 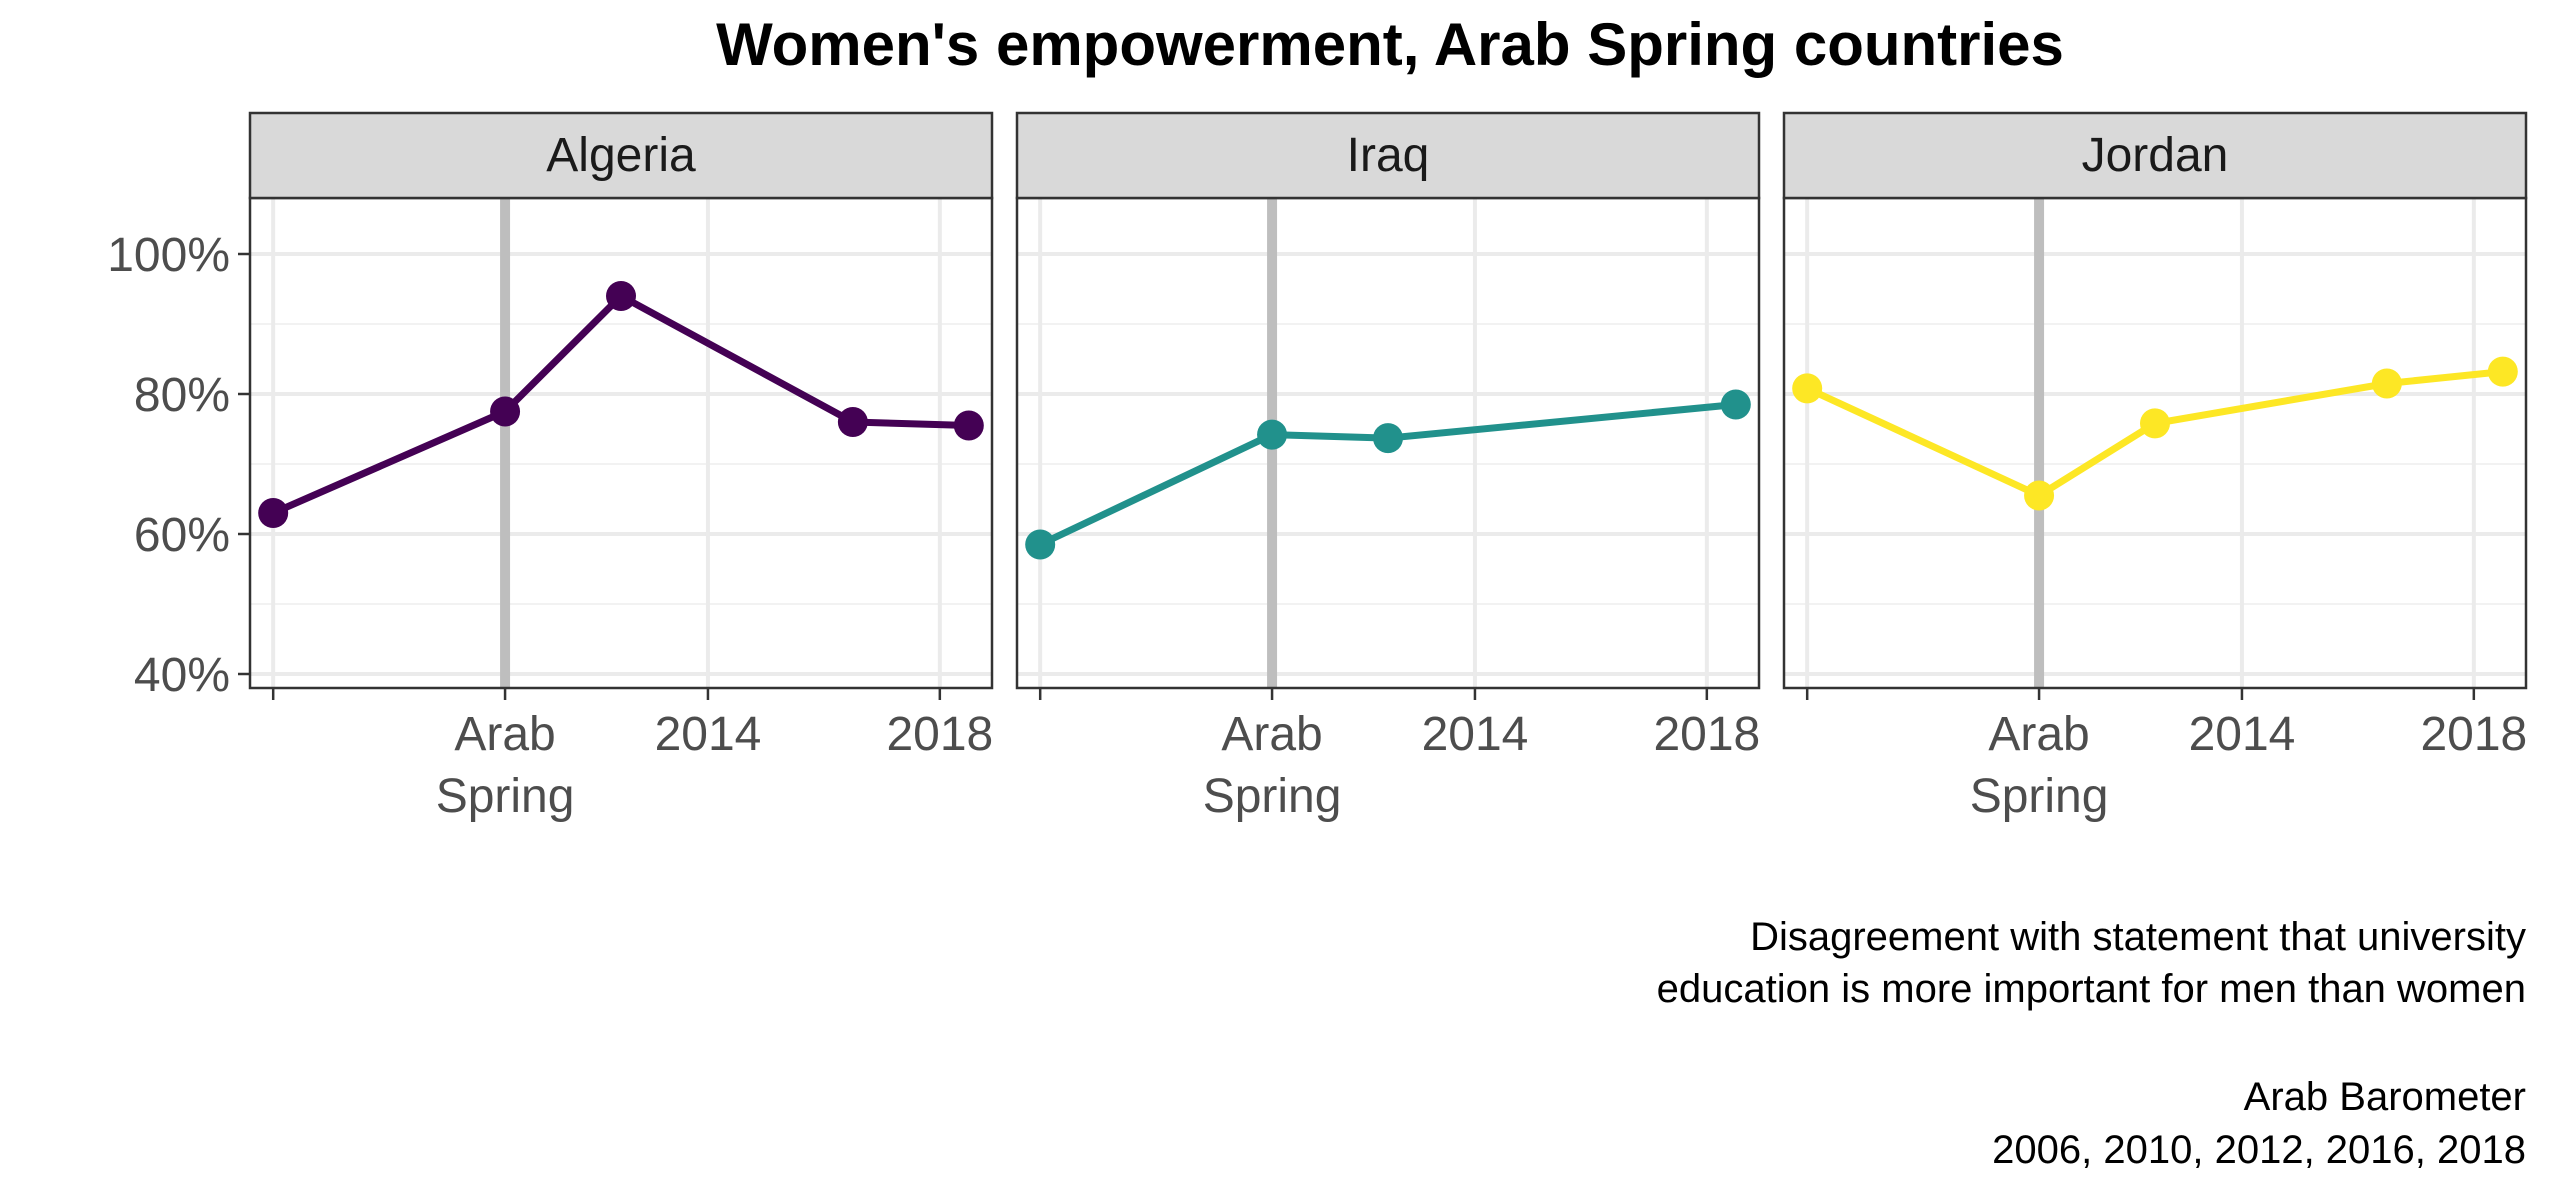 What do you see at coordinates (168, 255) in the screenshot?
I see `y-tick-label: 100%` at bounding box center [168, 255].